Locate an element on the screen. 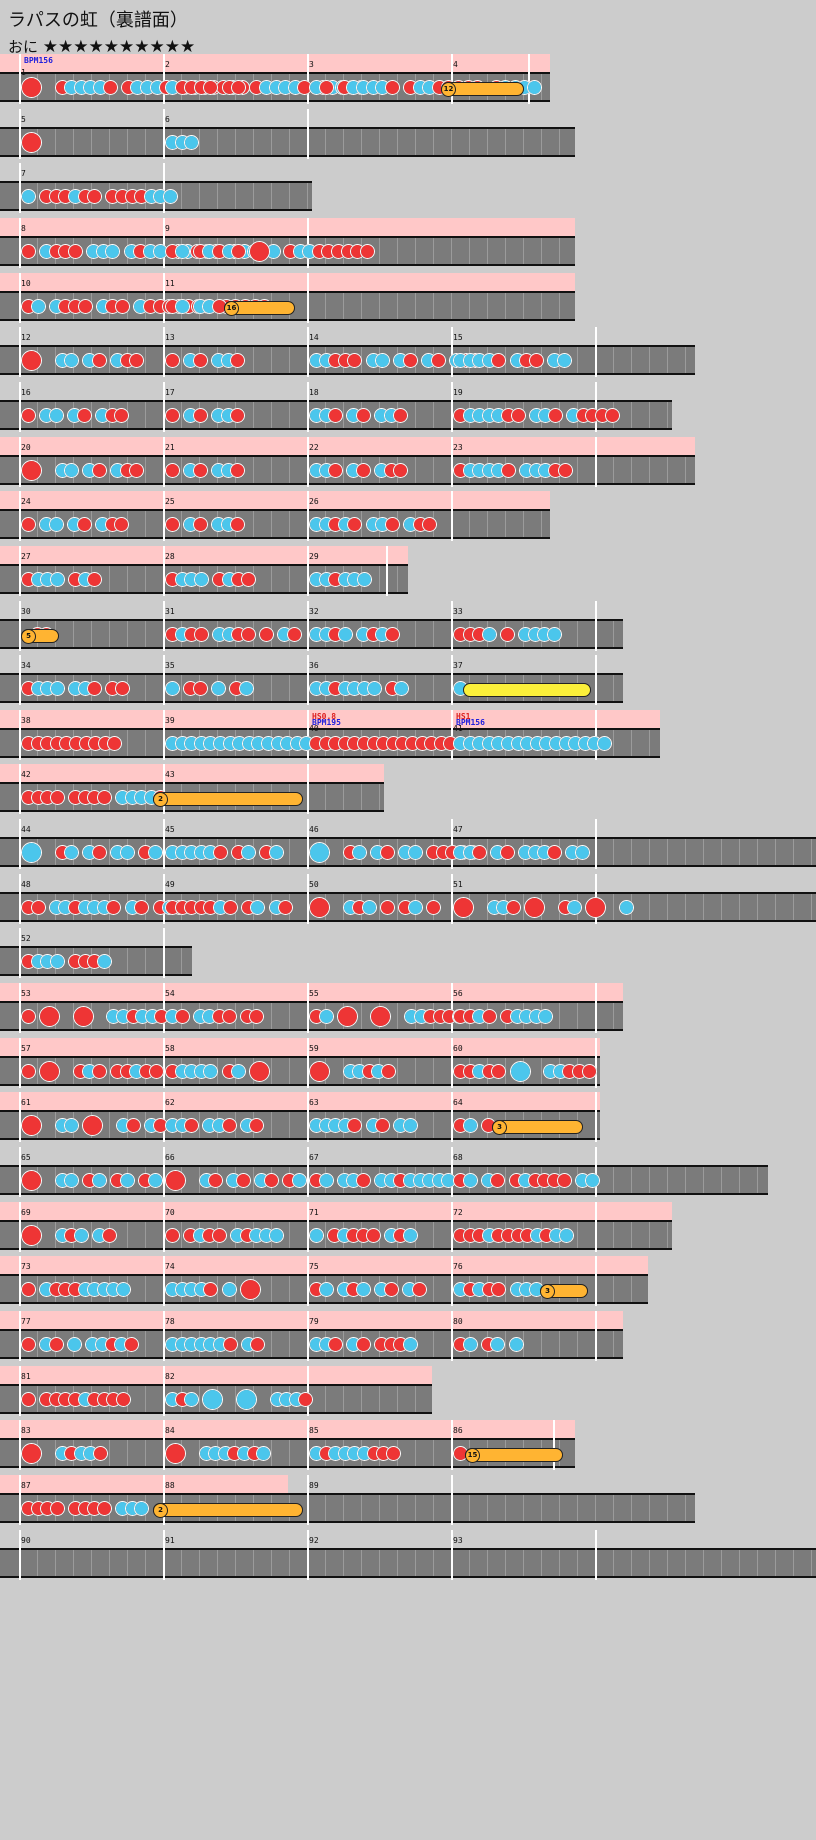 The height and width of the screenshot is (1840, 816). measure-number: 13 is located at coordinates (170, 337).